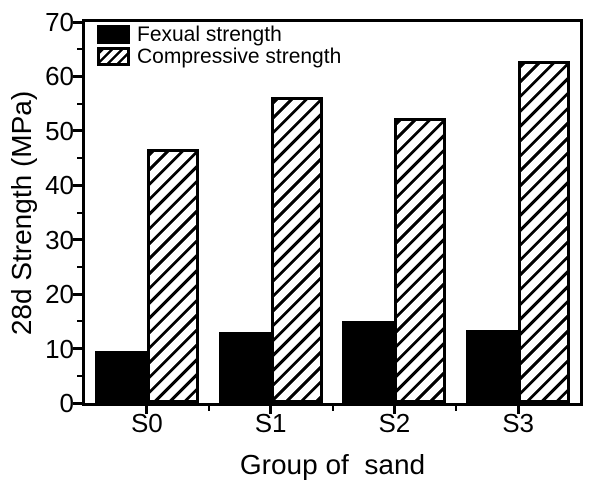 The width and height of the screenshot is (612, 493). What do you see at coordinates (244, 367) in the screenshot?
I see `bar-S1-flexural` at bounding box center [244, 367].